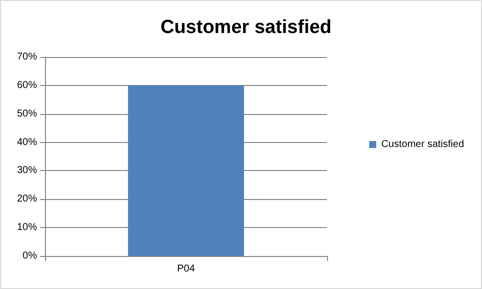 This screenshot has width=482, height=289. What do you see at coordinates (27, 85) in the screenshot?
I see `y-tick-label: 60%` at bounding box center [27, 85].